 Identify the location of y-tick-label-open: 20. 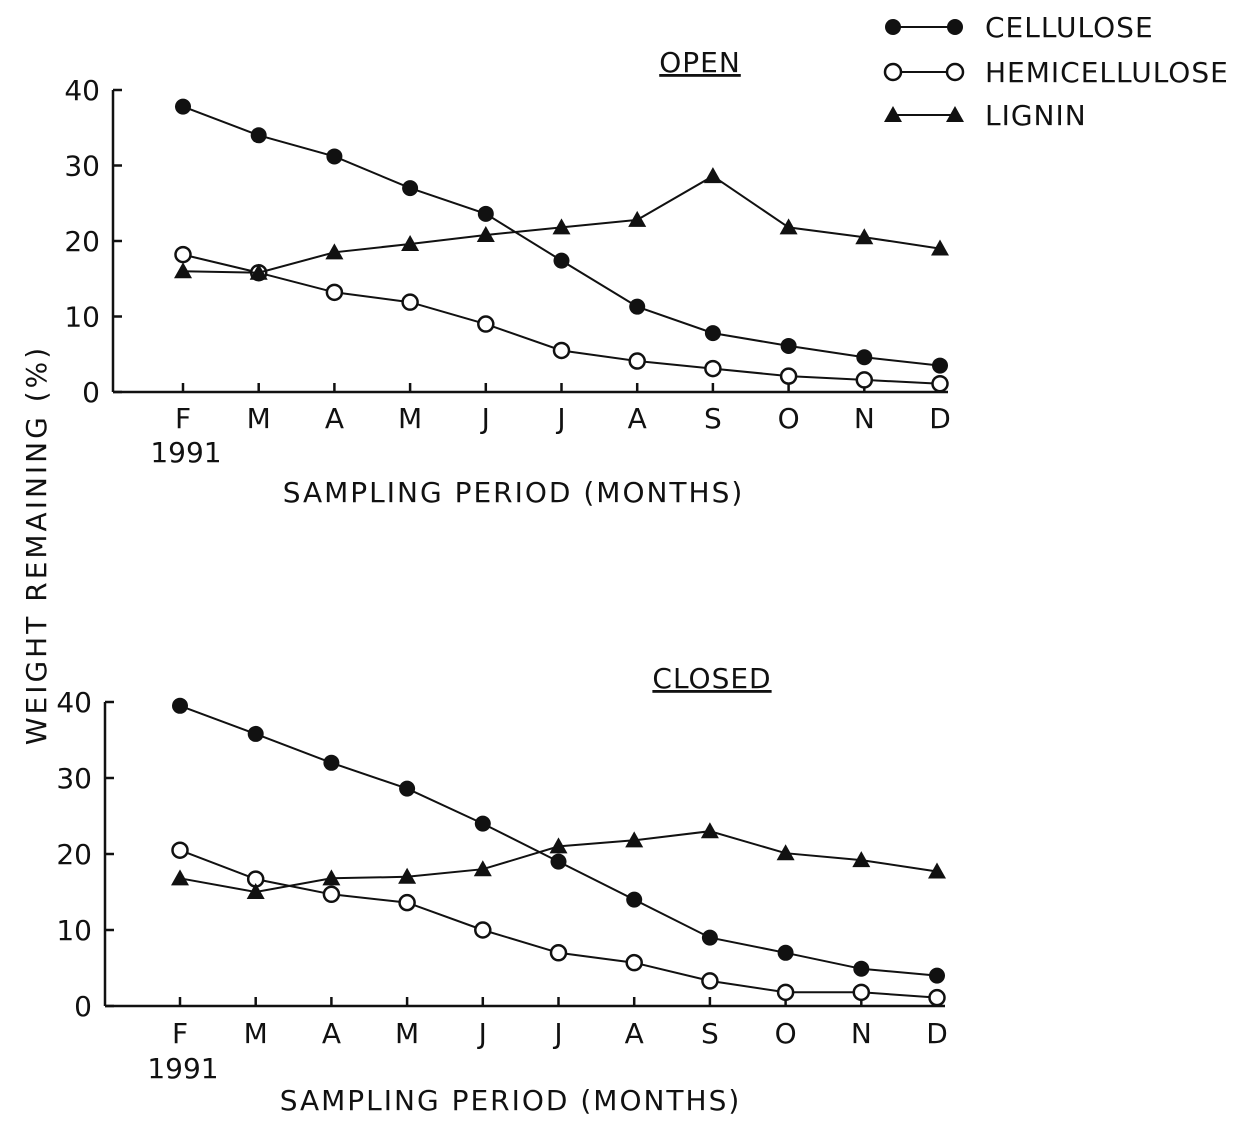
(82, 241).